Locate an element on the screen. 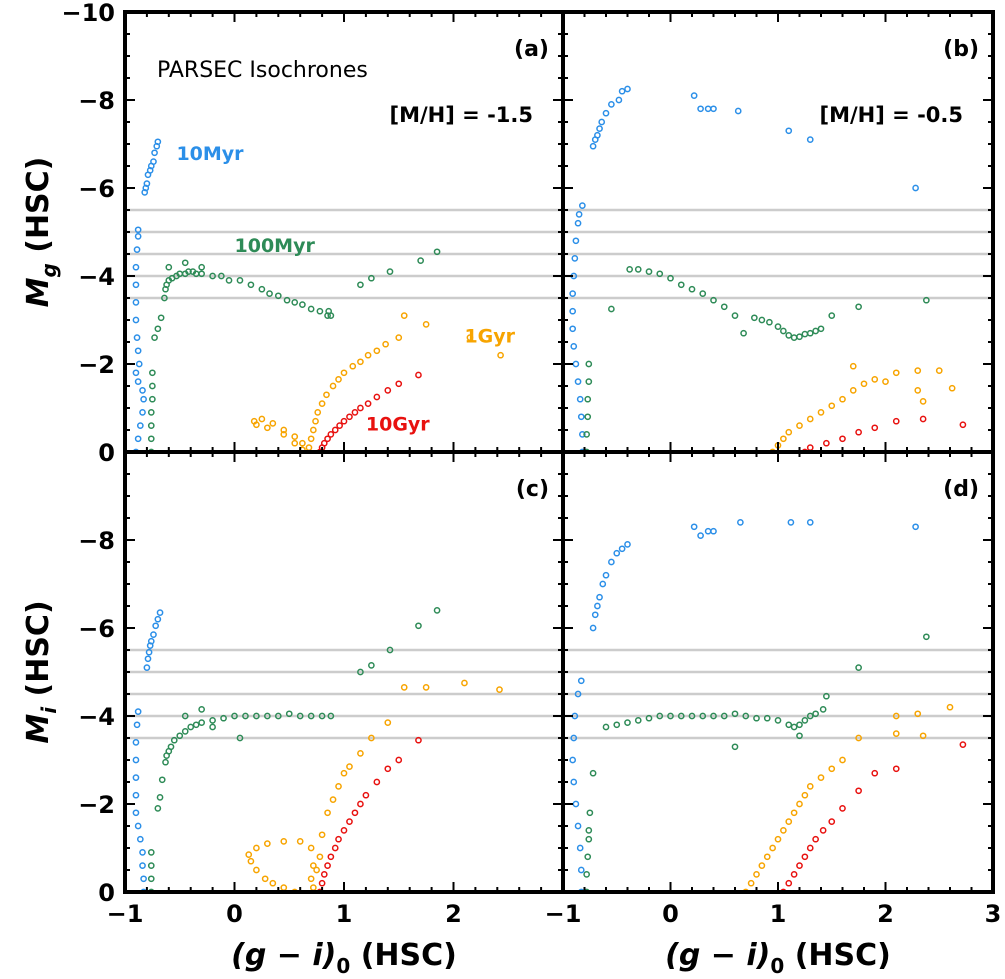  y-tick-label: −8 is located at coordinates (96, 541).